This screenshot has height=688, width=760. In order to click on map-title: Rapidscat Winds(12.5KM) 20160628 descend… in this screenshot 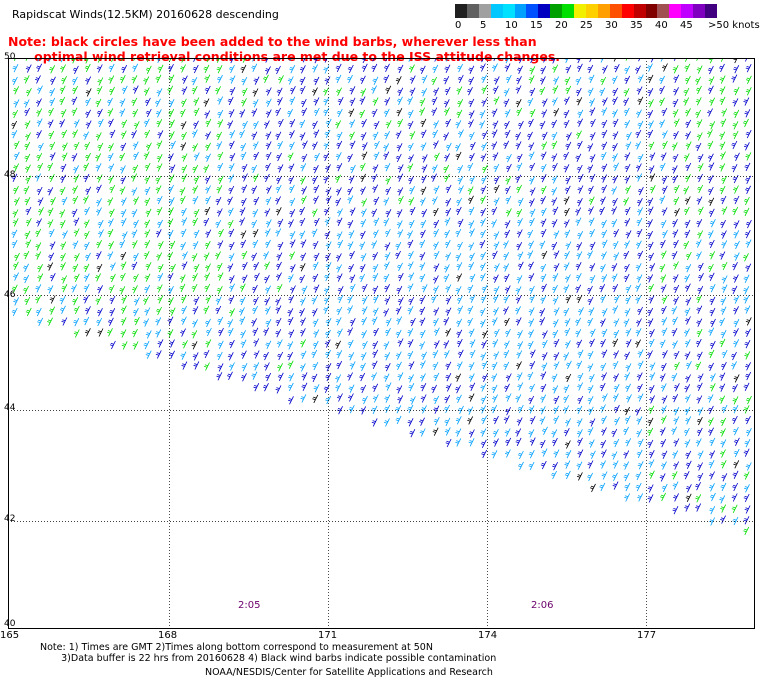, I will do `click(145, 14)`.